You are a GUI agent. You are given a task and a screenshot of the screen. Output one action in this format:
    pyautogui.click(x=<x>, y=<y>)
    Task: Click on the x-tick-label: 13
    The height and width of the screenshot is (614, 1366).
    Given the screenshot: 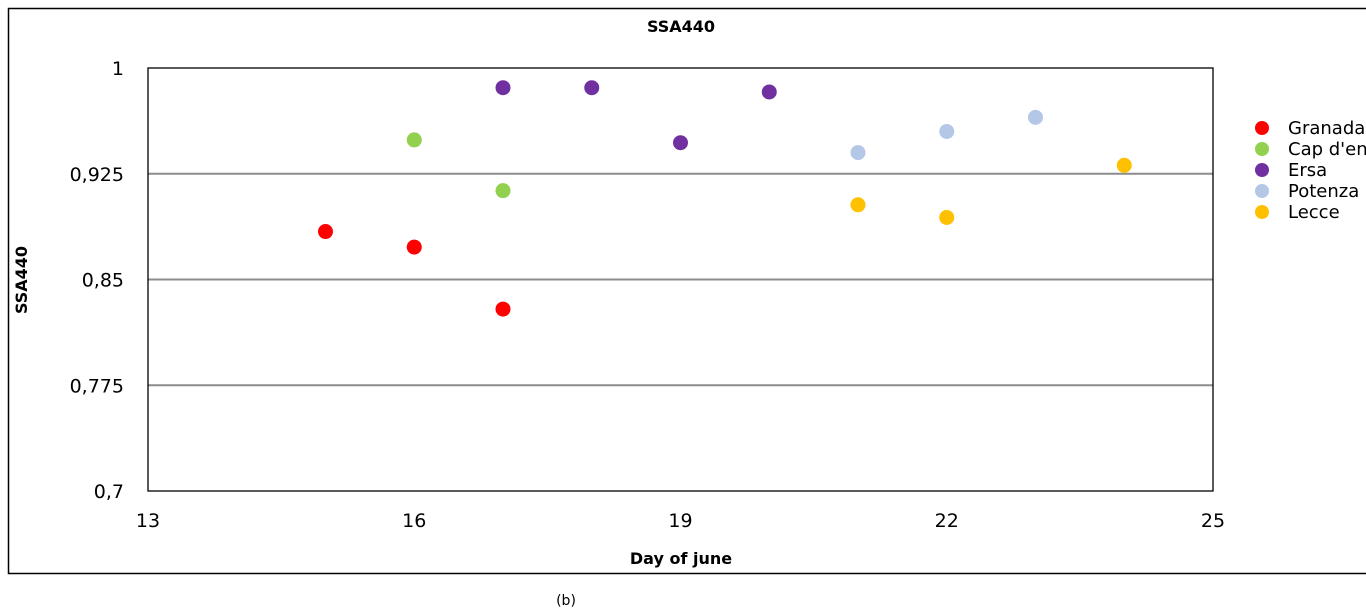 What is the action you would take?
    pyautogui.click(x=148, y=521)
    